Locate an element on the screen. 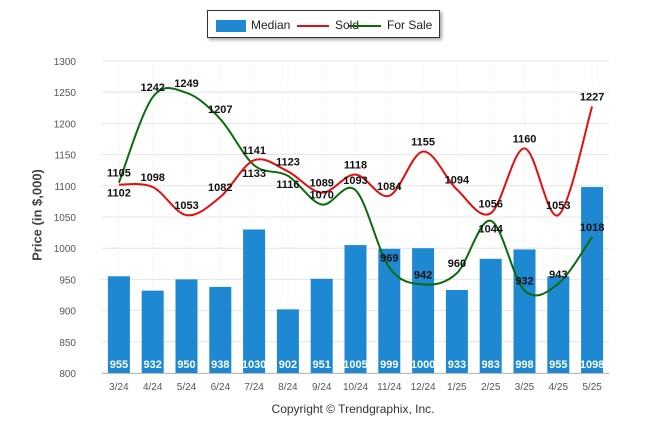  for-sale-point-label: 1207 is located at coordinates (220, 110).